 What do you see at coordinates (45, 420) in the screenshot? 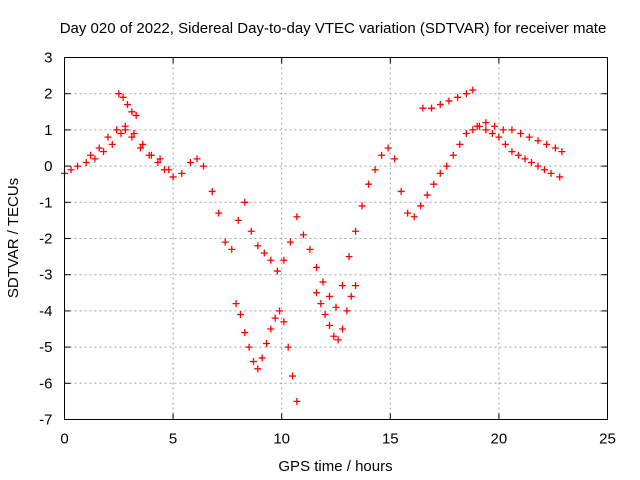
I see `y-tick-label: -7` at bounding box center [45, 420].